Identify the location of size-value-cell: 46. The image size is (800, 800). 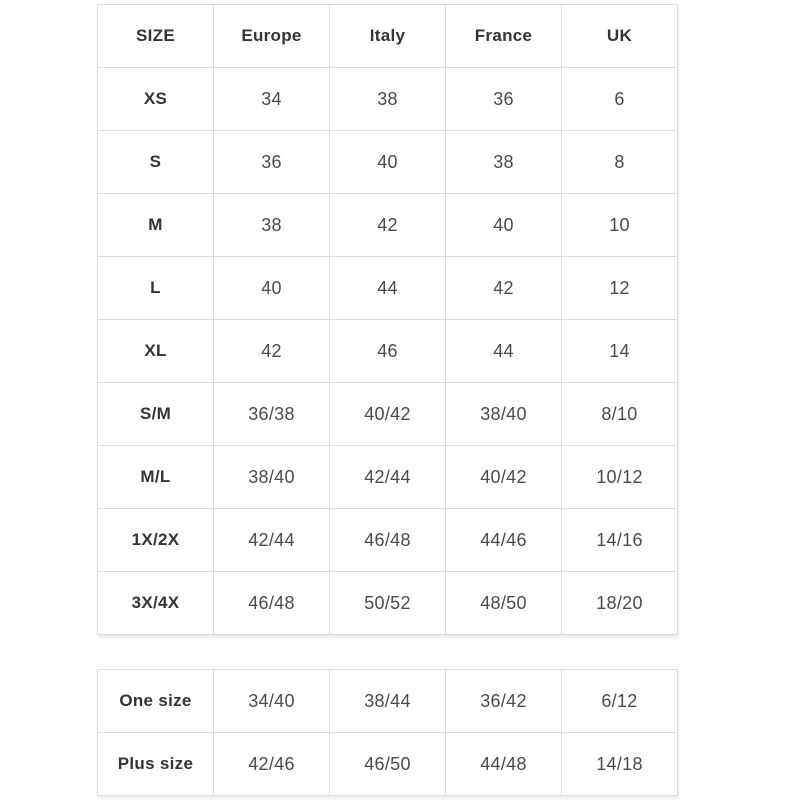
(387, 351).